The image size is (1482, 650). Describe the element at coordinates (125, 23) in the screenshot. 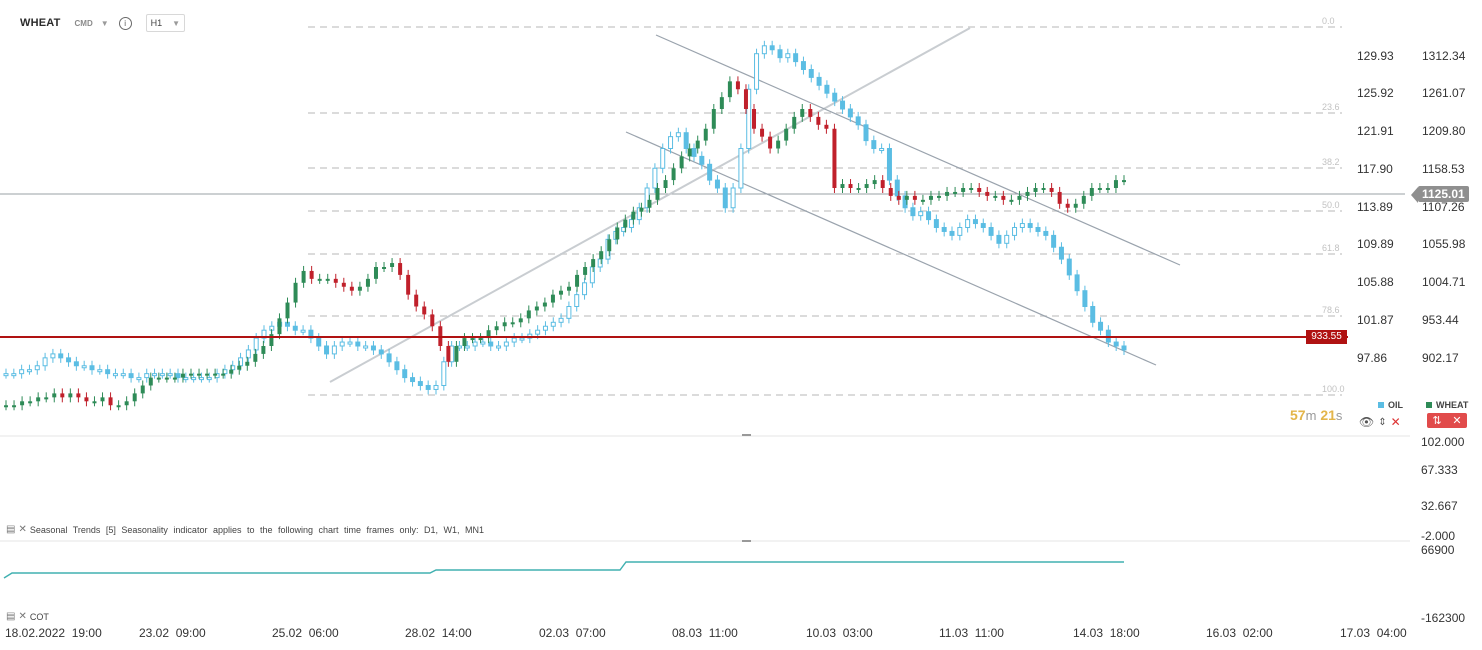

I see `info-icon: i` at that location.